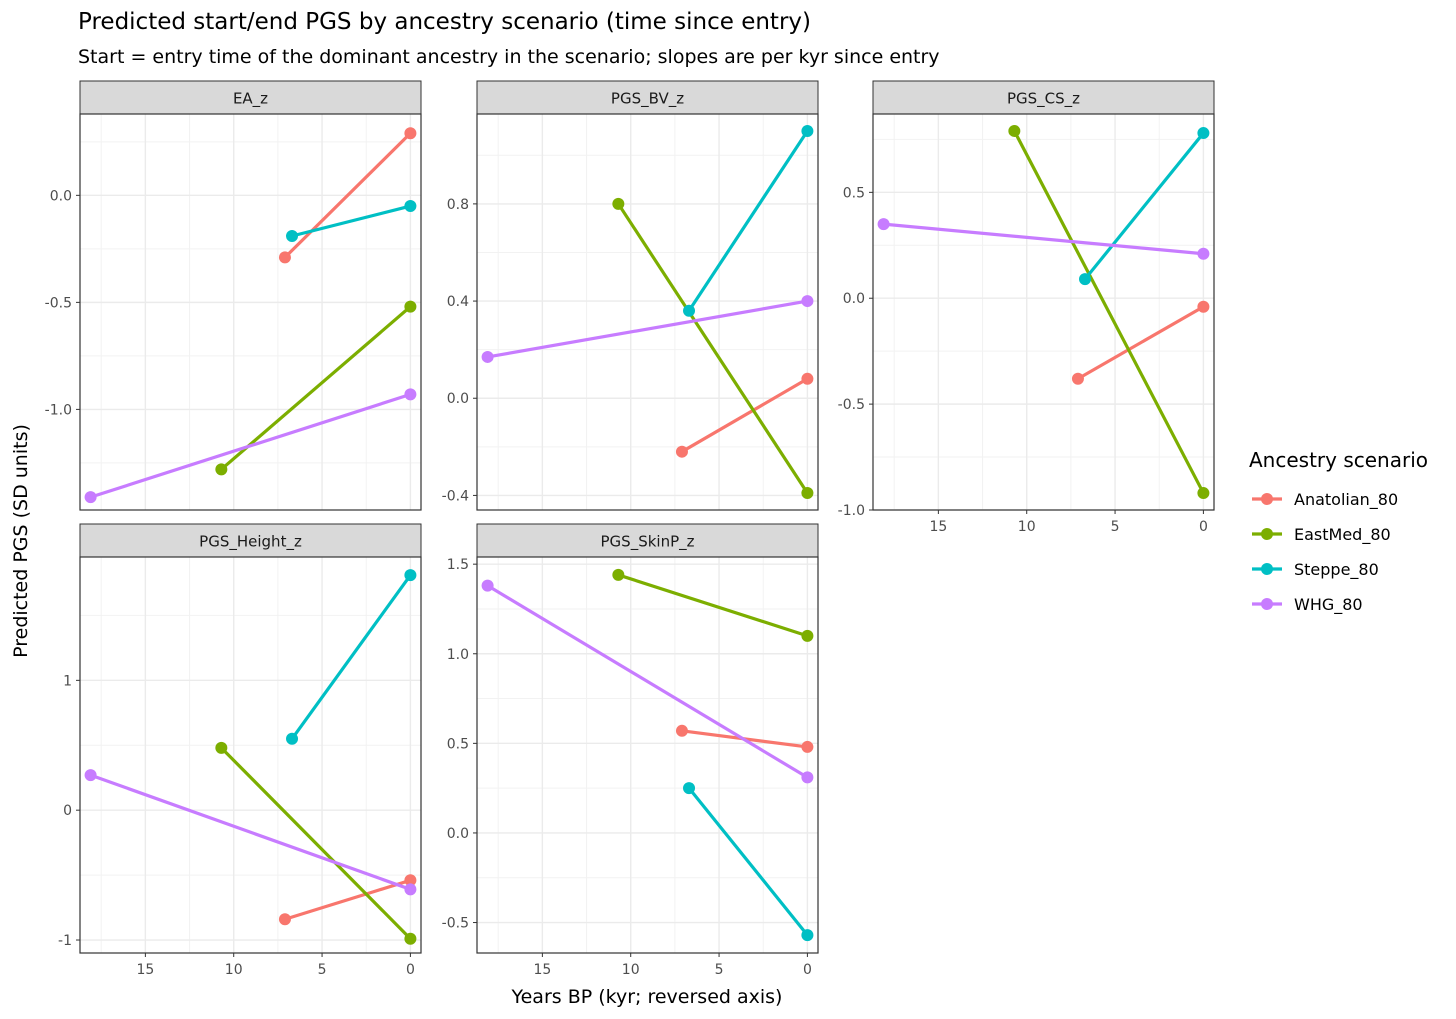 Image resolution: width=1456 pixels, height=1019 pixels. I want to click on panel-PGS_BV_z: PGS_BV_z 0.8 0.4 0.0 -0.4, so click(630, 295).